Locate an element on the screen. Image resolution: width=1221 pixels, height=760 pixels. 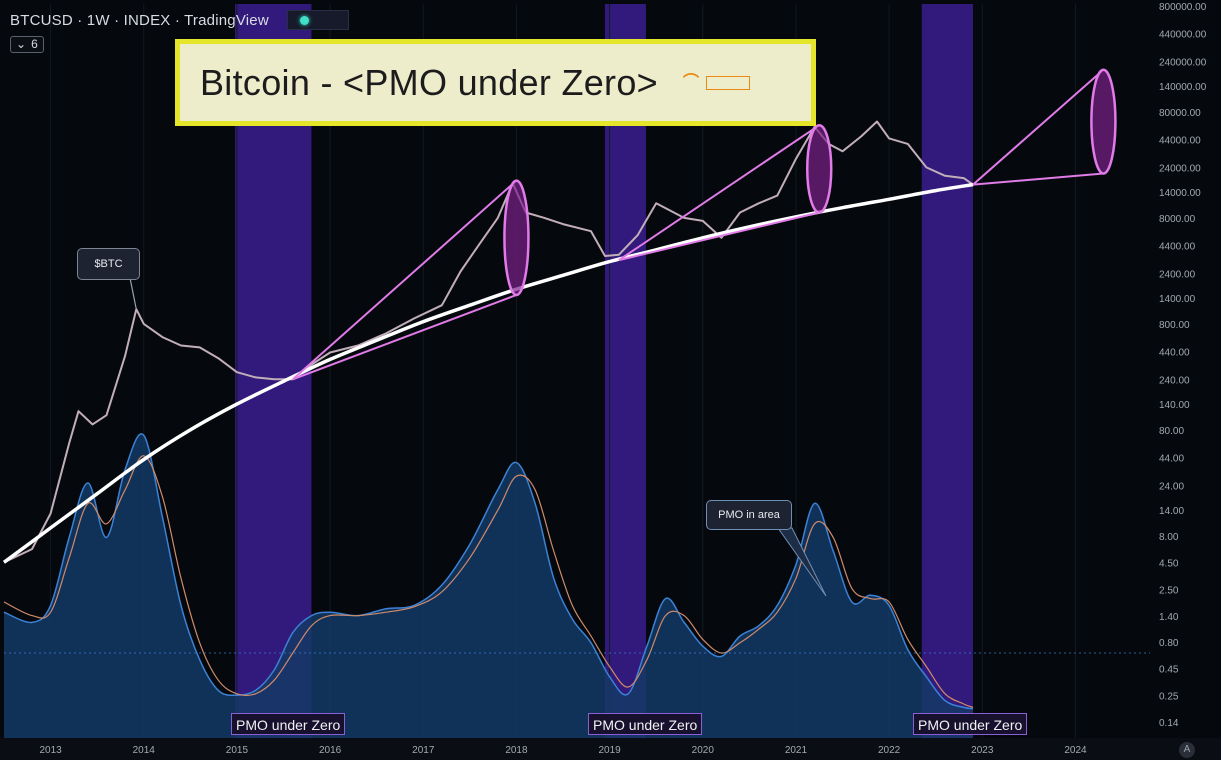
live-status is located at coordinates (317, 20).